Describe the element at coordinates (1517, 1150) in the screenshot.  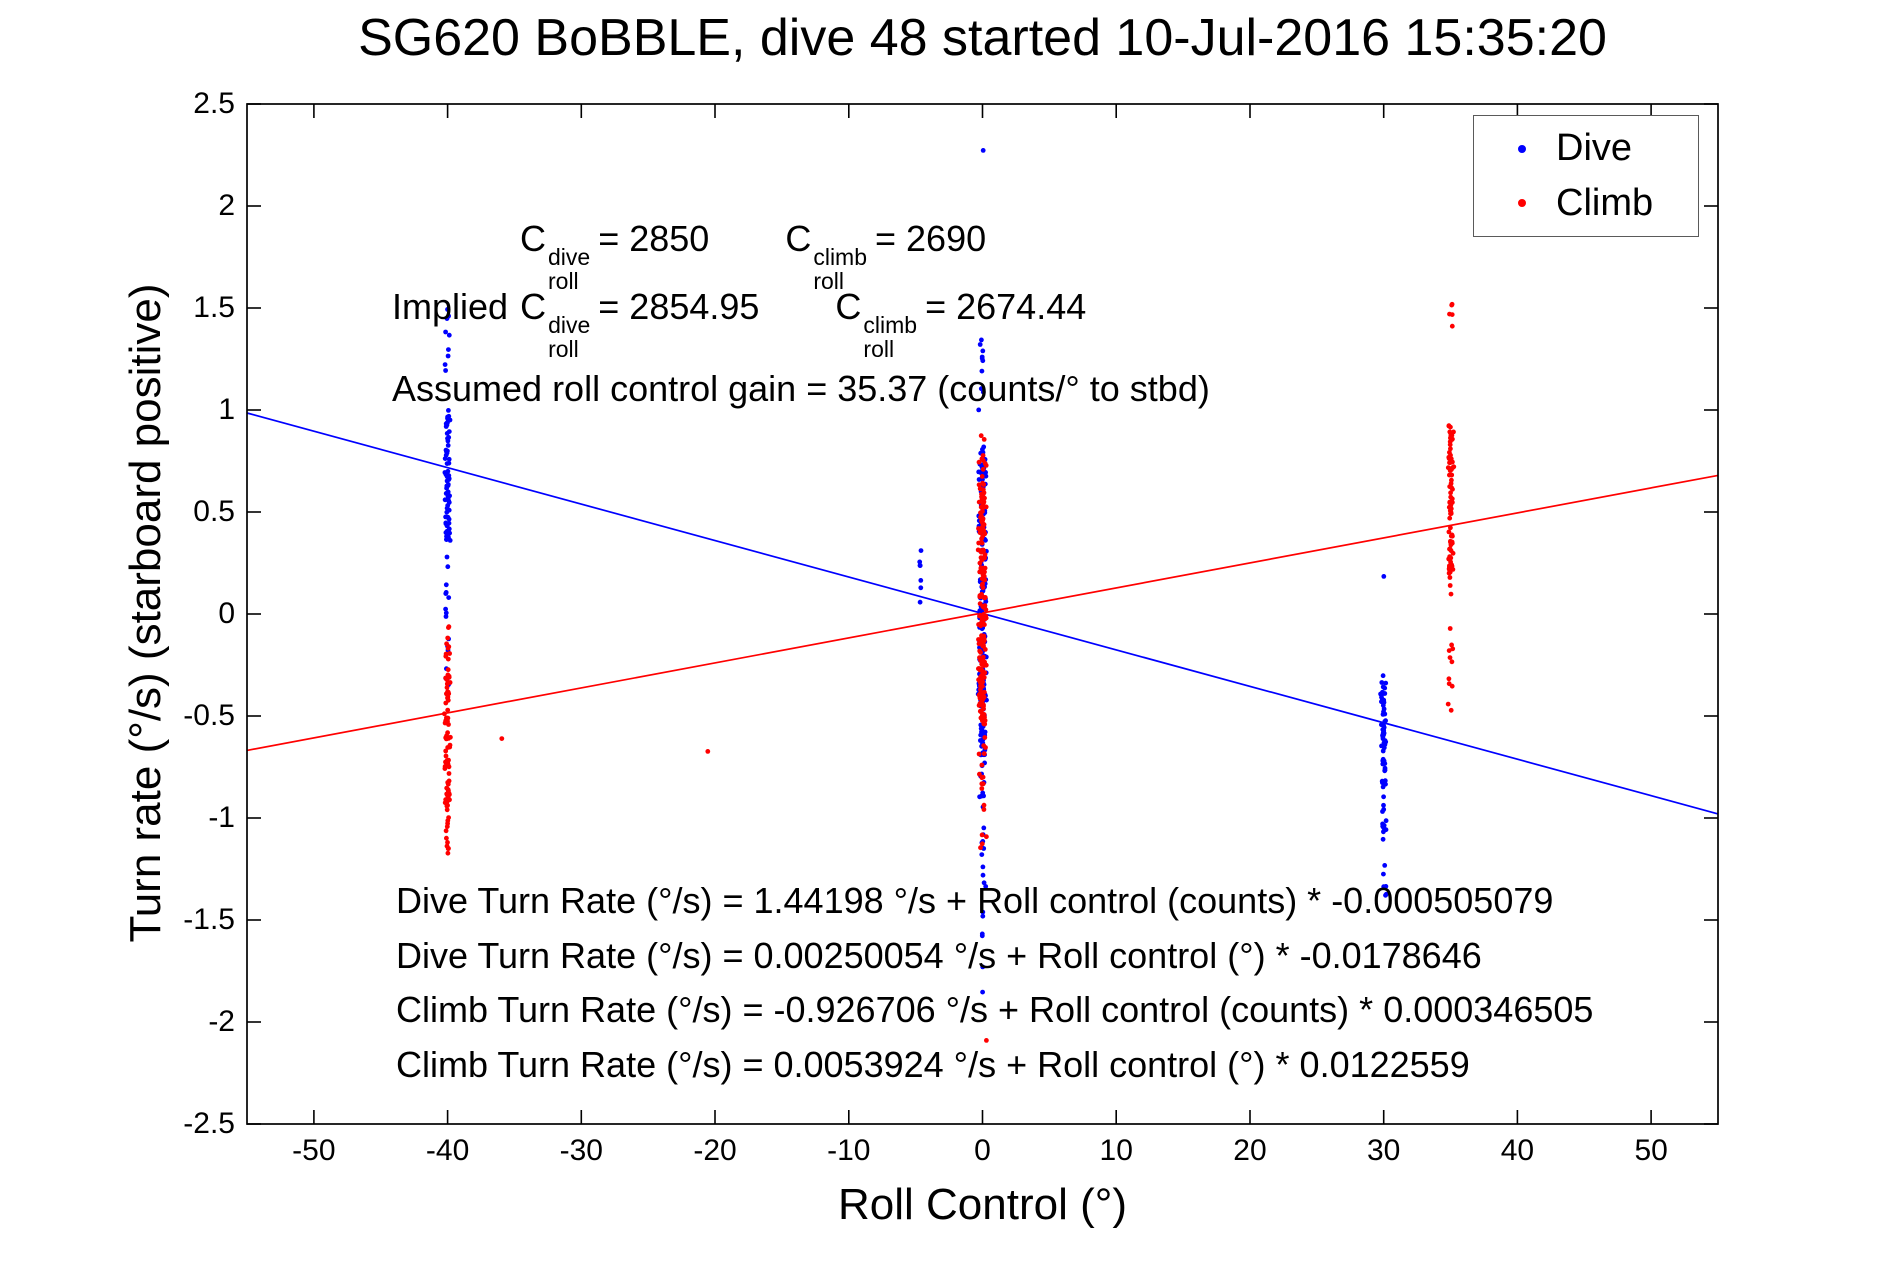
I see `x-tick-label: 40` at that location.